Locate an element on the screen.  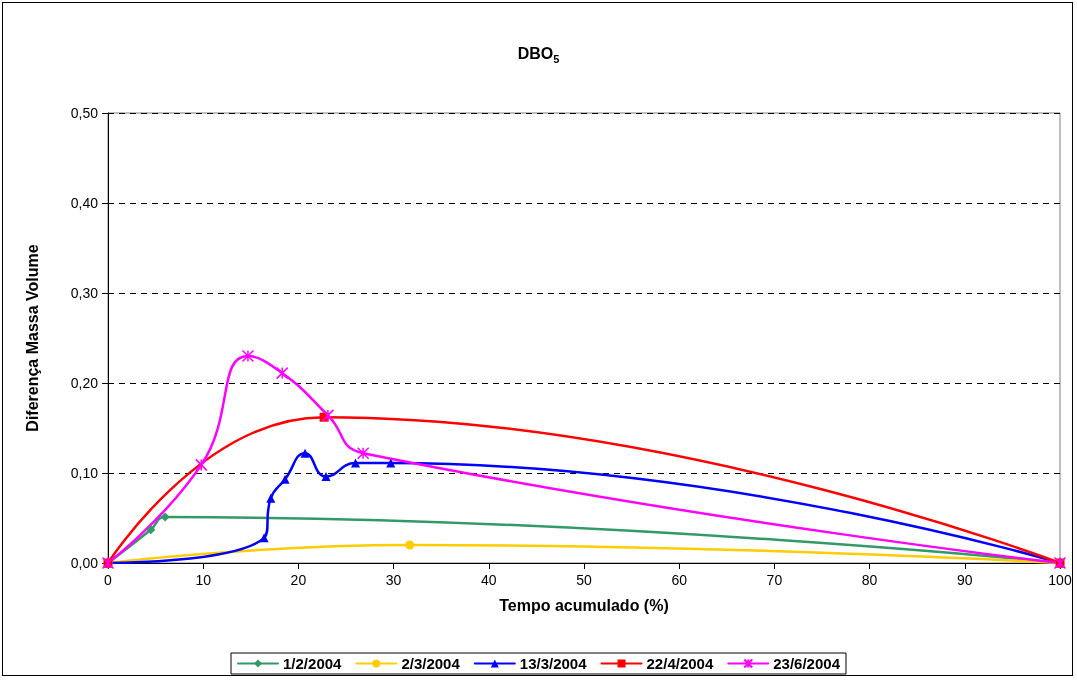
x-tick-label: 80 is located at coordinates (869, 580).